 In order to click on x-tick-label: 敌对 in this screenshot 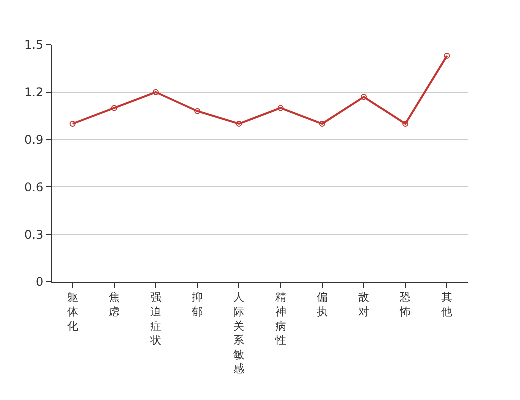, I will do `click(364, 304)`.